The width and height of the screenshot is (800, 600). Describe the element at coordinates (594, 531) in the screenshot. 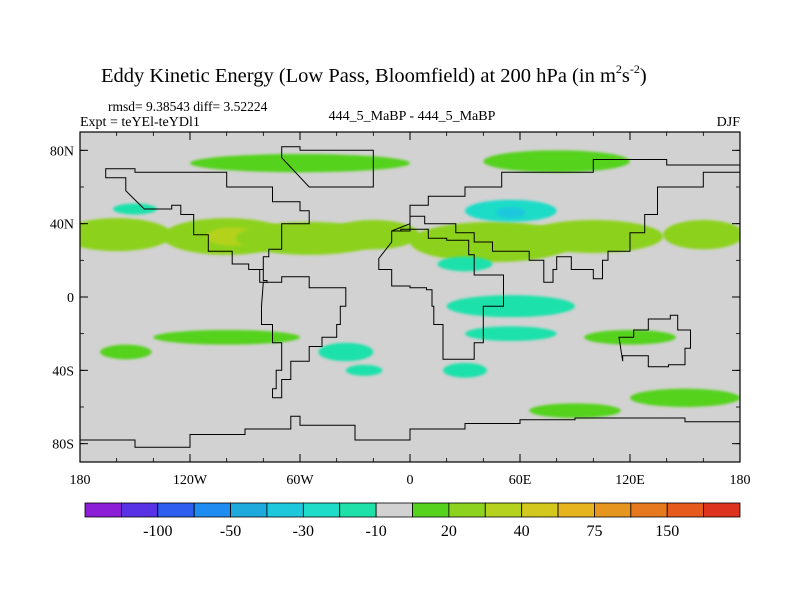

I see `colorbar-label: 75` at that location.